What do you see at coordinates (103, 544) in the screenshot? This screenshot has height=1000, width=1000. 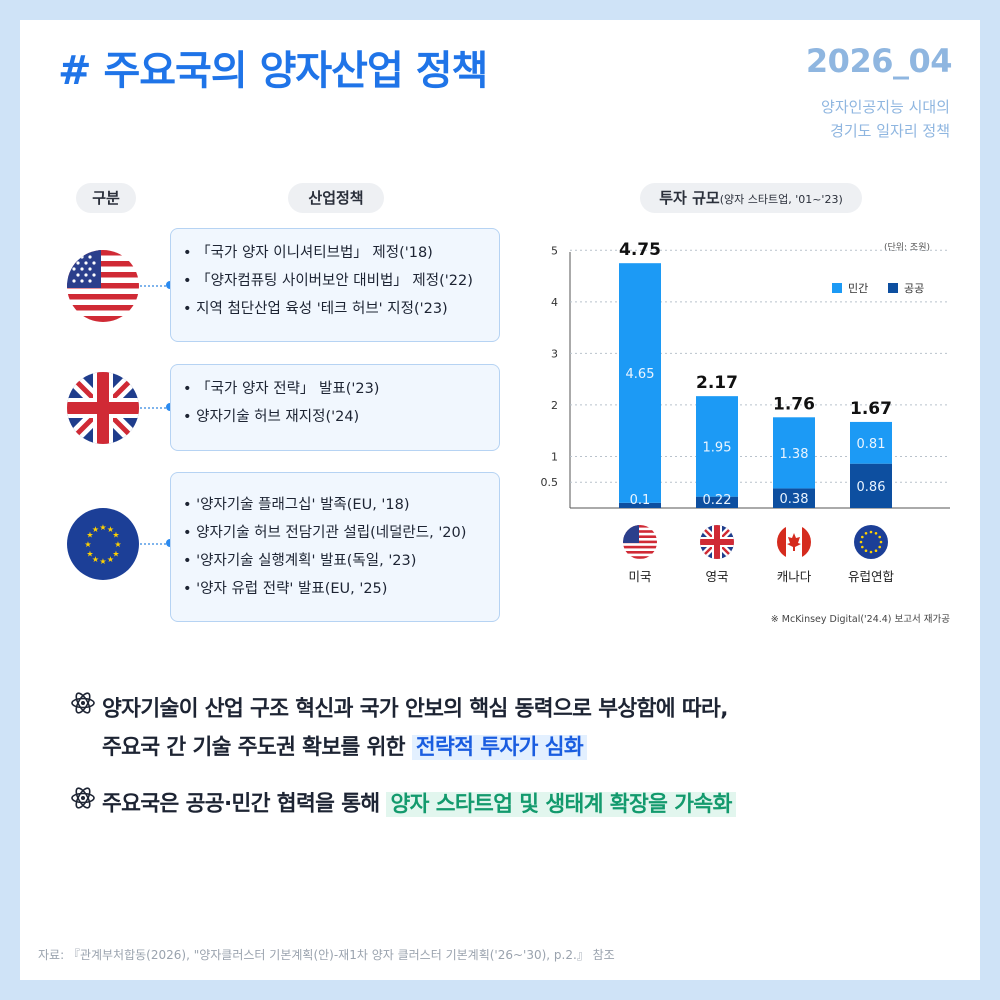 I see `eu-flag-icon: ★ ★ ★ ★ ★ ★ ★ ★ ★ ★ ★ ★` at bounding box center [103, 544].